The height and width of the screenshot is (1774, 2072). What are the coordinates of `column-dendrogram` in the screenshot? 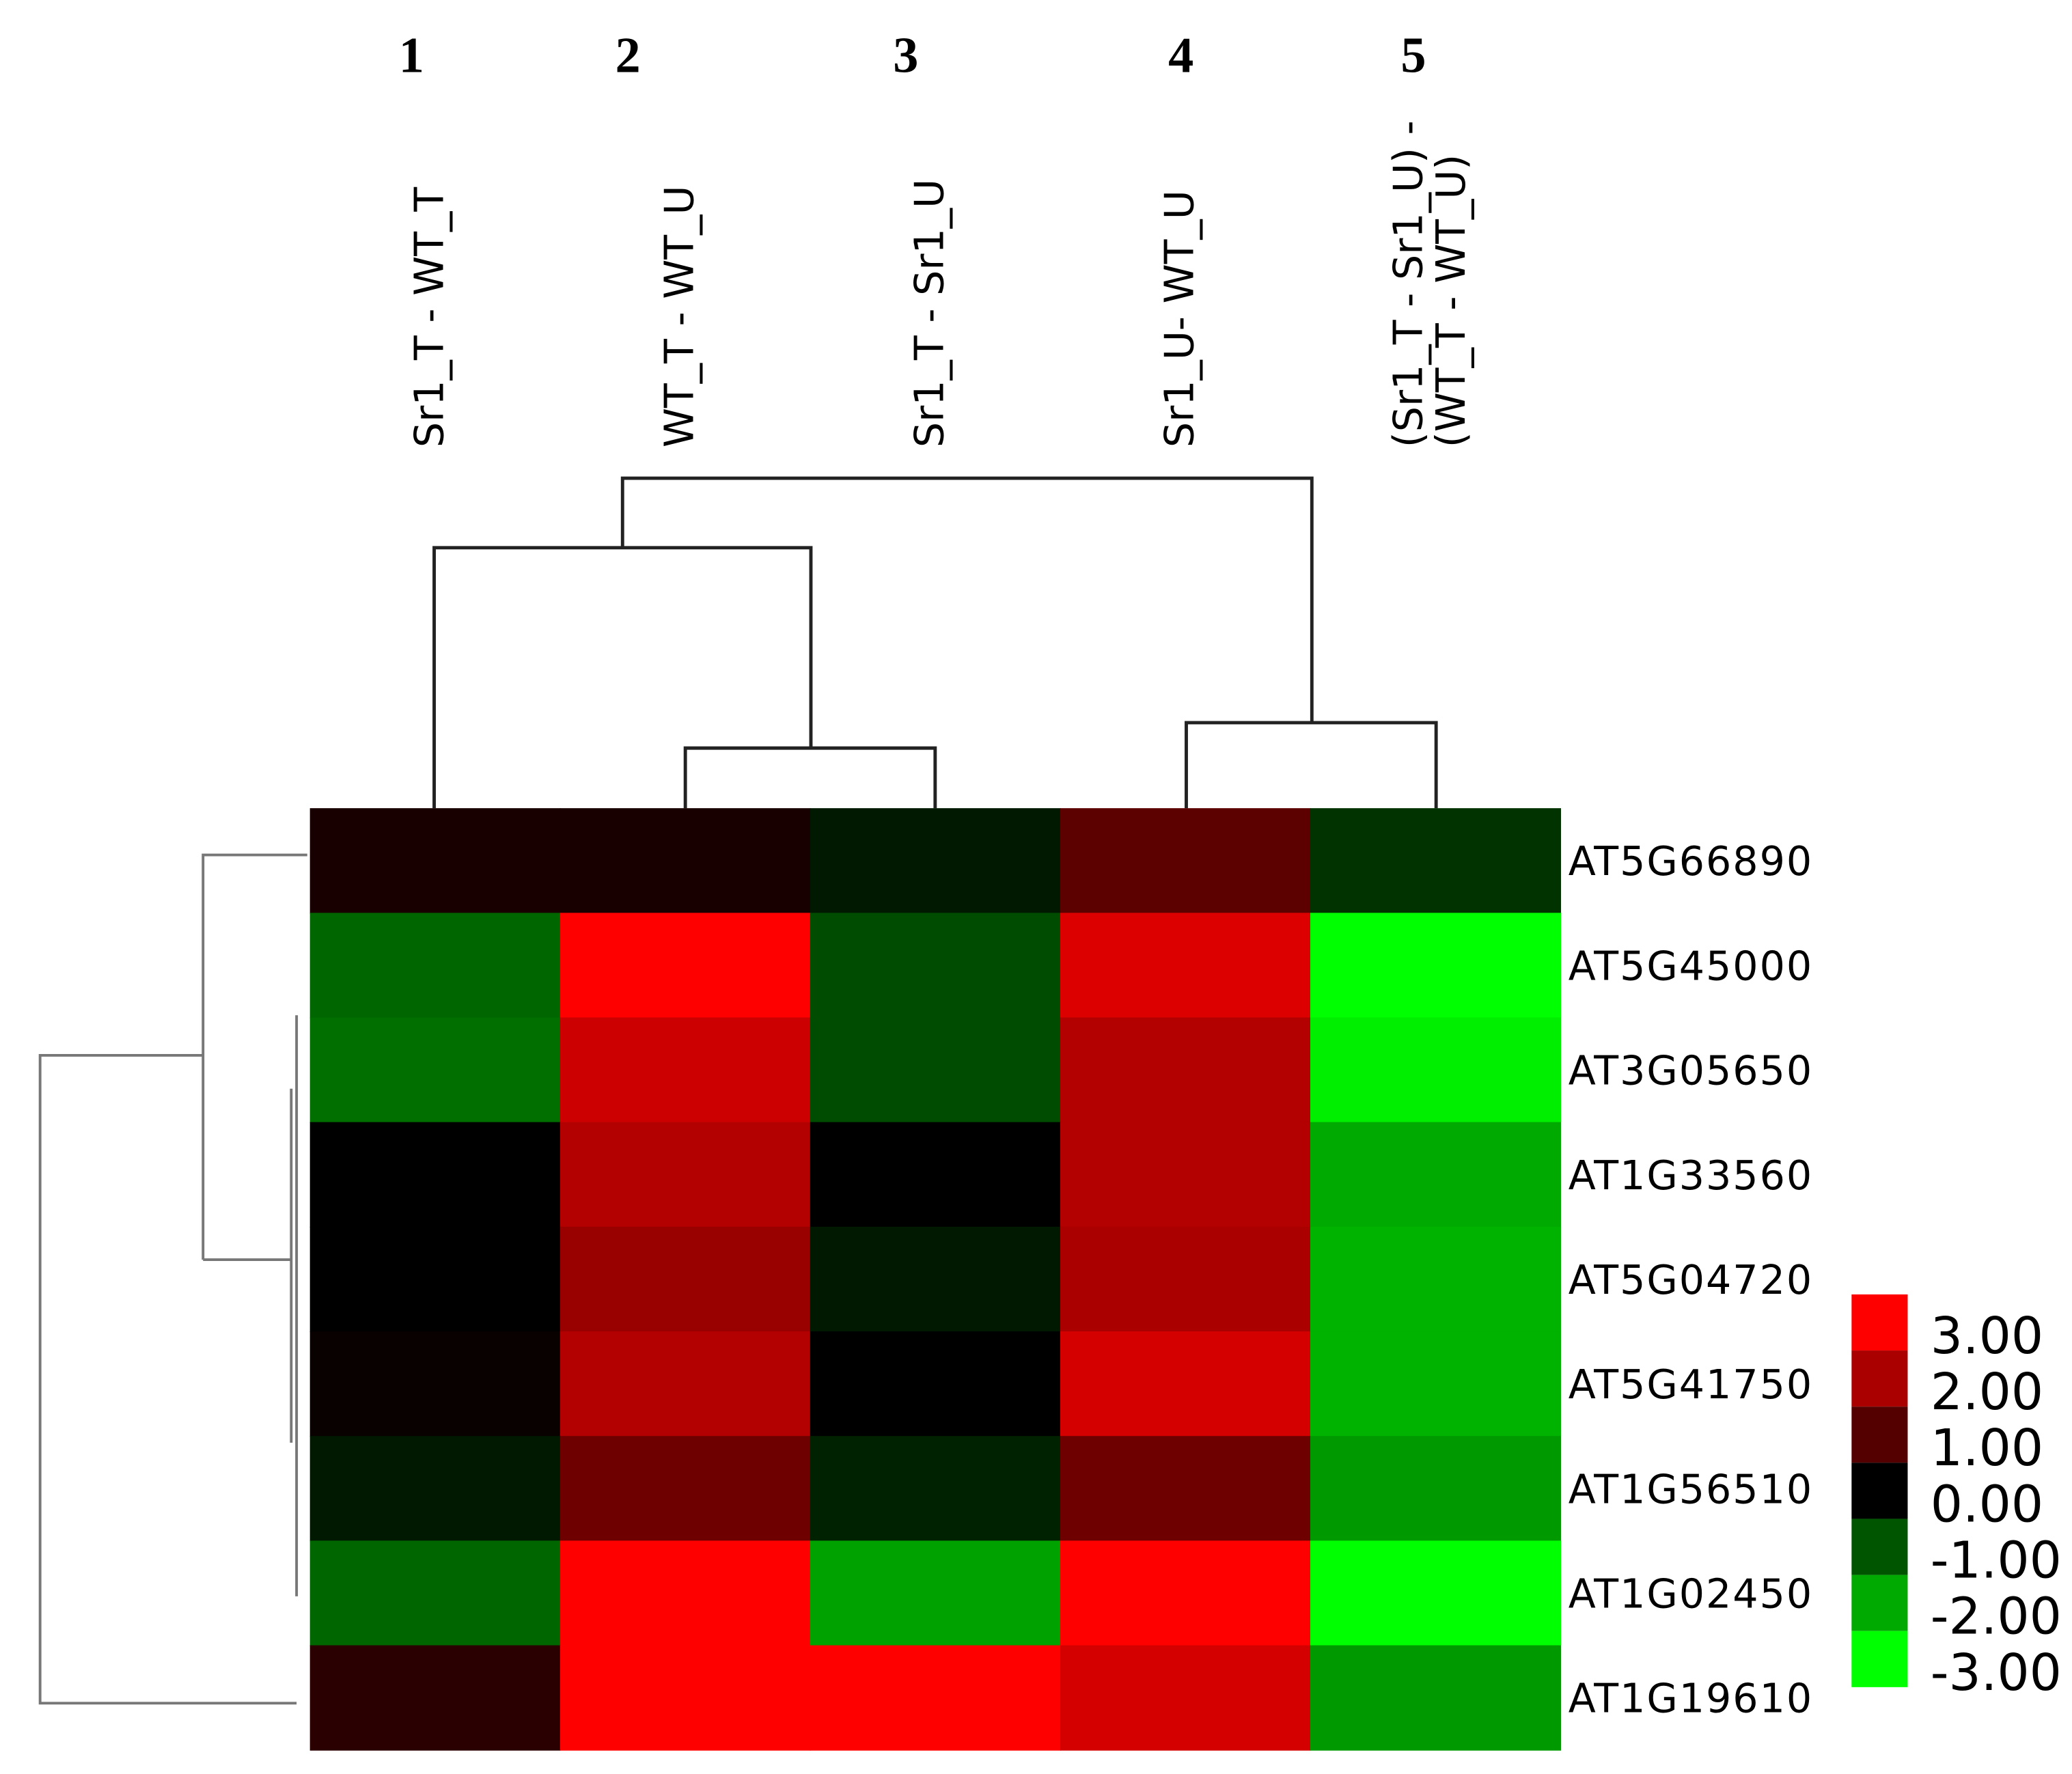 It's located at (935, 642).